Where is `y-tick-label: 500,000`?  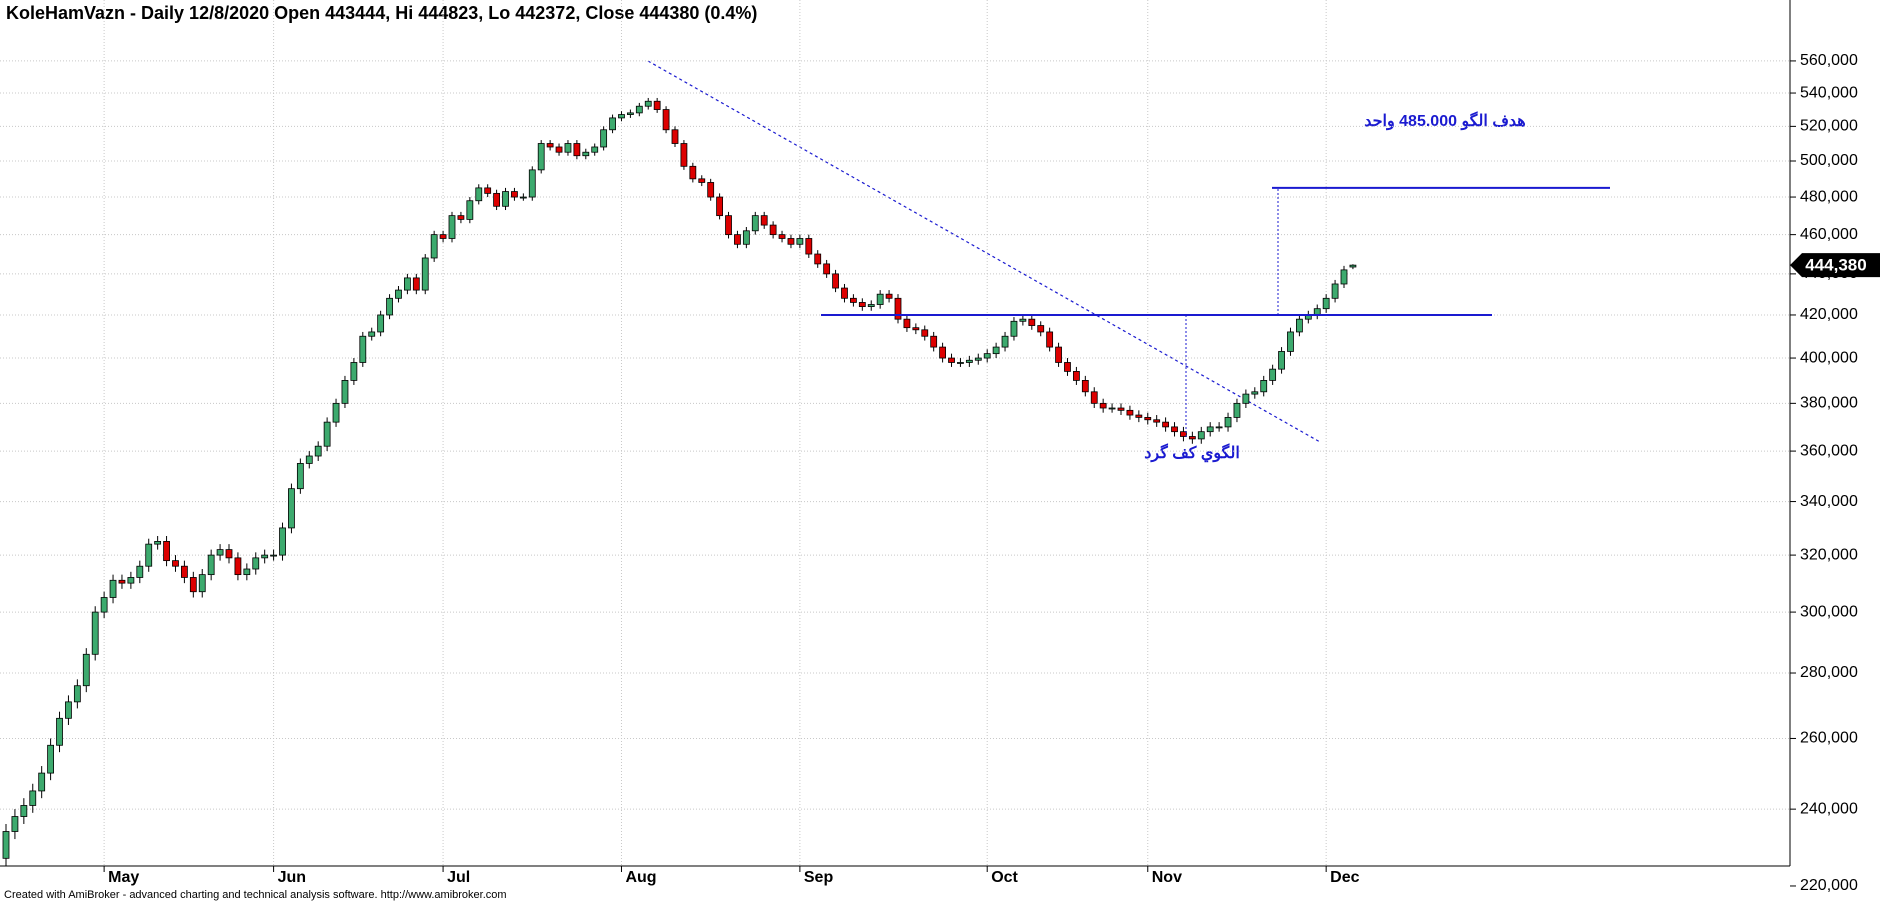
y-tick-label: 500,000 is located at coordinates (1829, 160).